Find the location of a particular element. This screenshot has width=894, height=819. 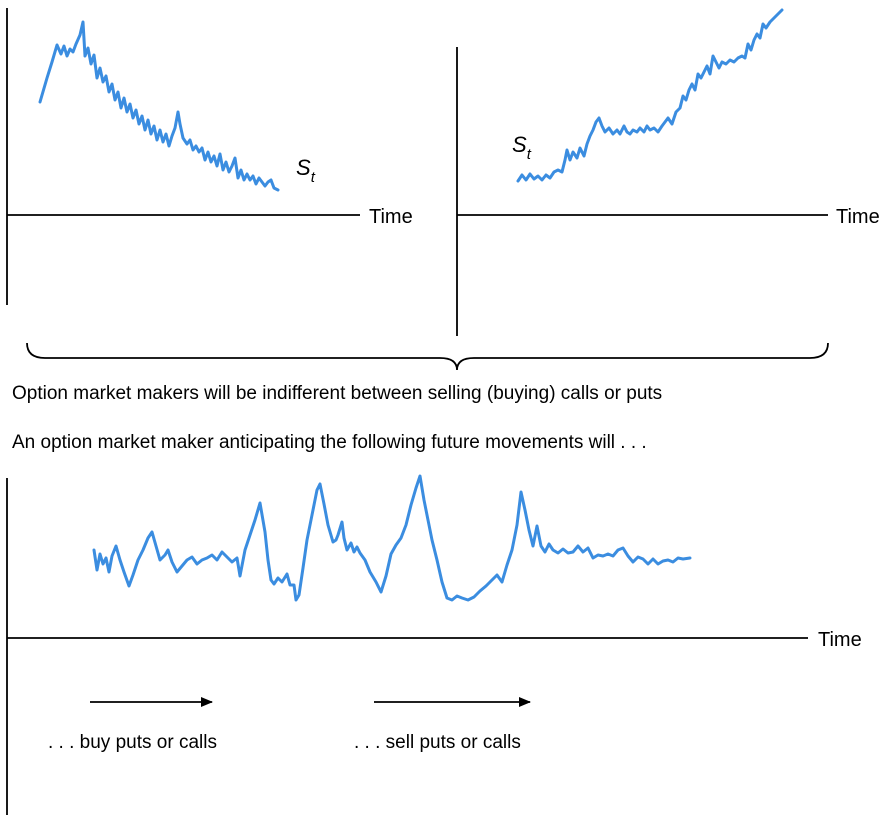

left-panel-price-path is located at coordinates (159, 106).